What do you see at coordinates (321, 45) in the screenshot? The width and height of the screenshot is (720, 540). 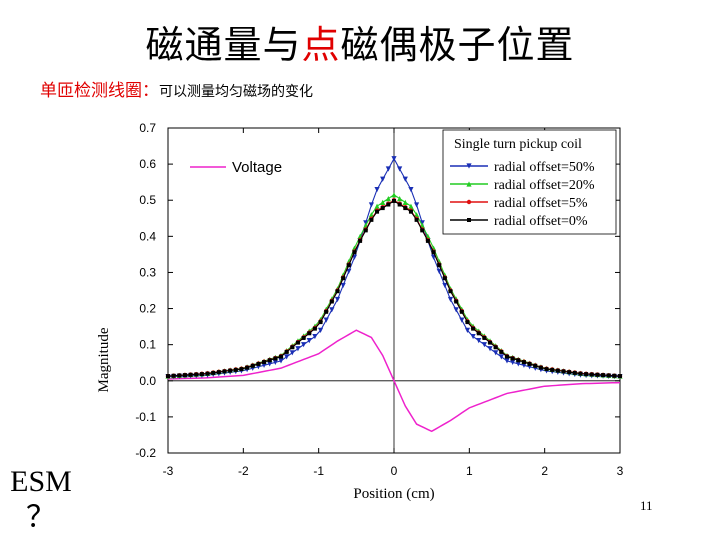 I see `title-highlight: 点` at bounding box center [321, 45].